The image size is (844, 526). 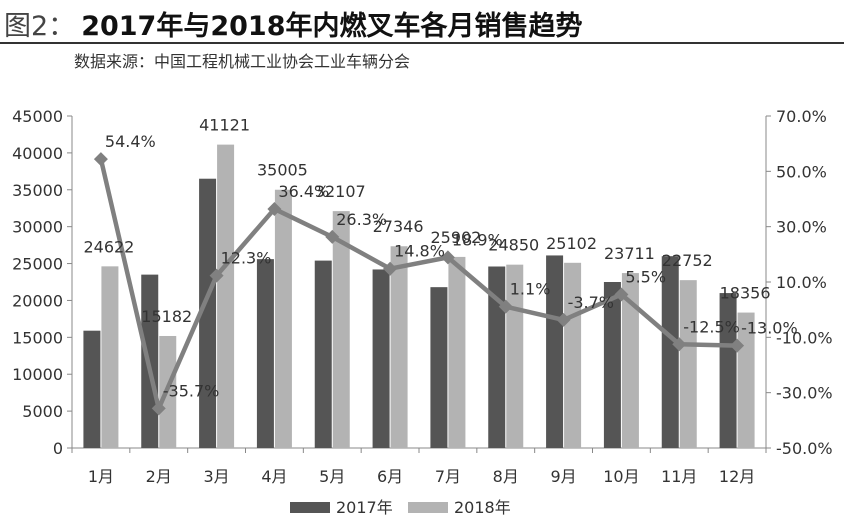 What do you see at coordinates (130, 141) in the screenshot?
I see `growth-value-label: 54.4%` at bounding box center [130, 141].